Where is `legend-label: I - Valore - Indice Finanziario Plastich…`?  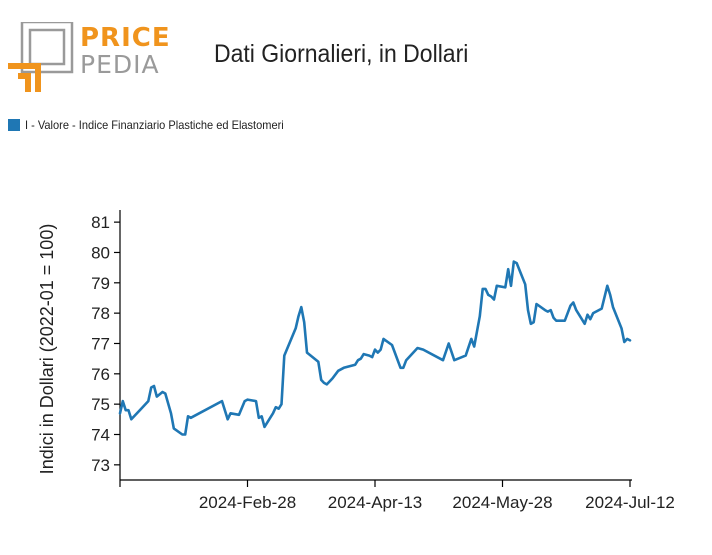 legend-label: I - Valore - Indice Finanziario Plastich… is located at coordinates (154, 125).